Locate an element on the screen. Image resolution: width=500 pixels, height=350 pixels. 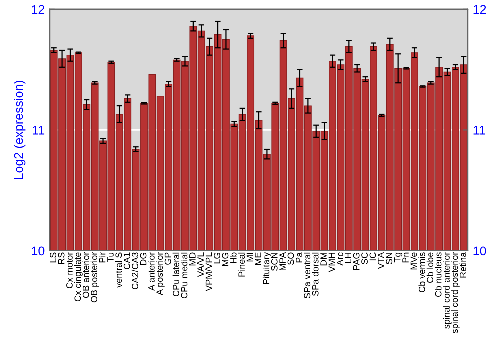
x-tick-label: A posterior is located at coordinates (160, 274).